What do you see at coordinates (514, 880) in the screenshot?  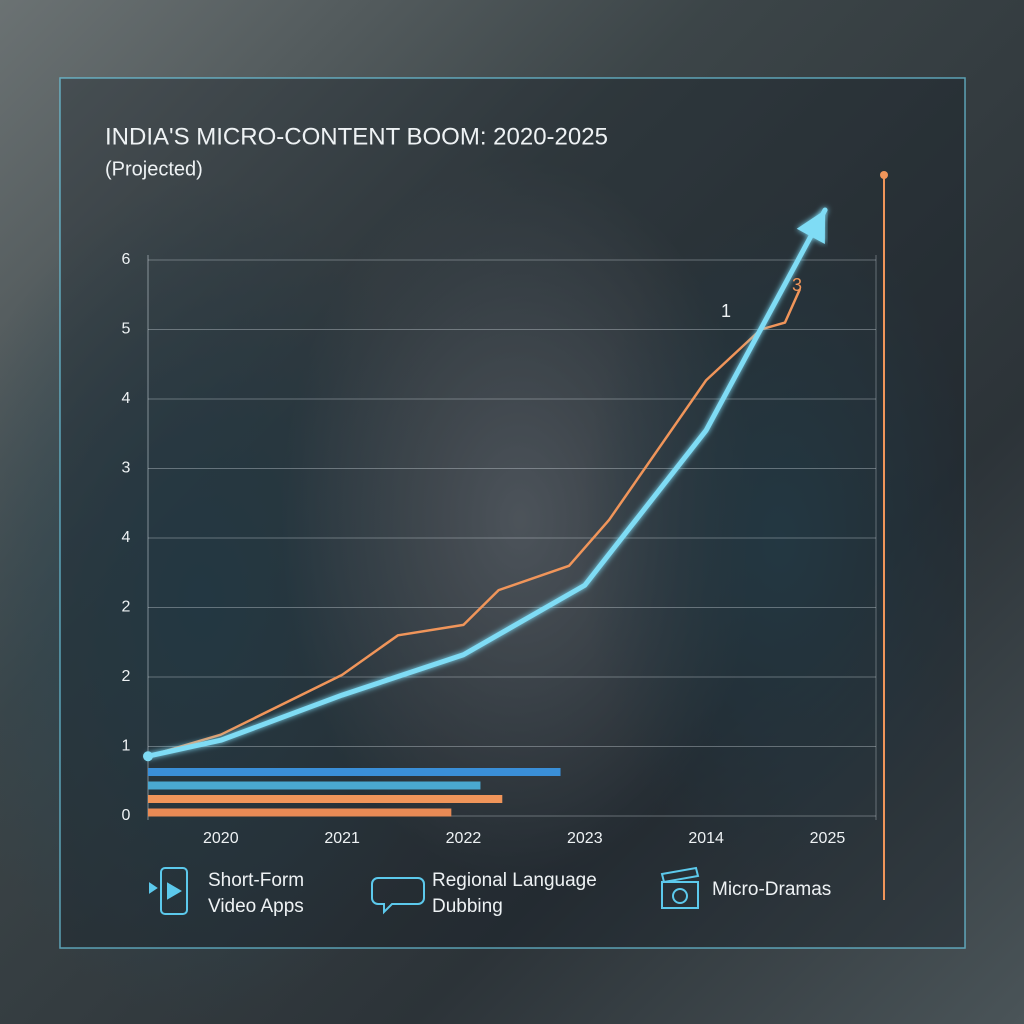 I see `legend-label: Regional Language` at bounding box center [514, 880].